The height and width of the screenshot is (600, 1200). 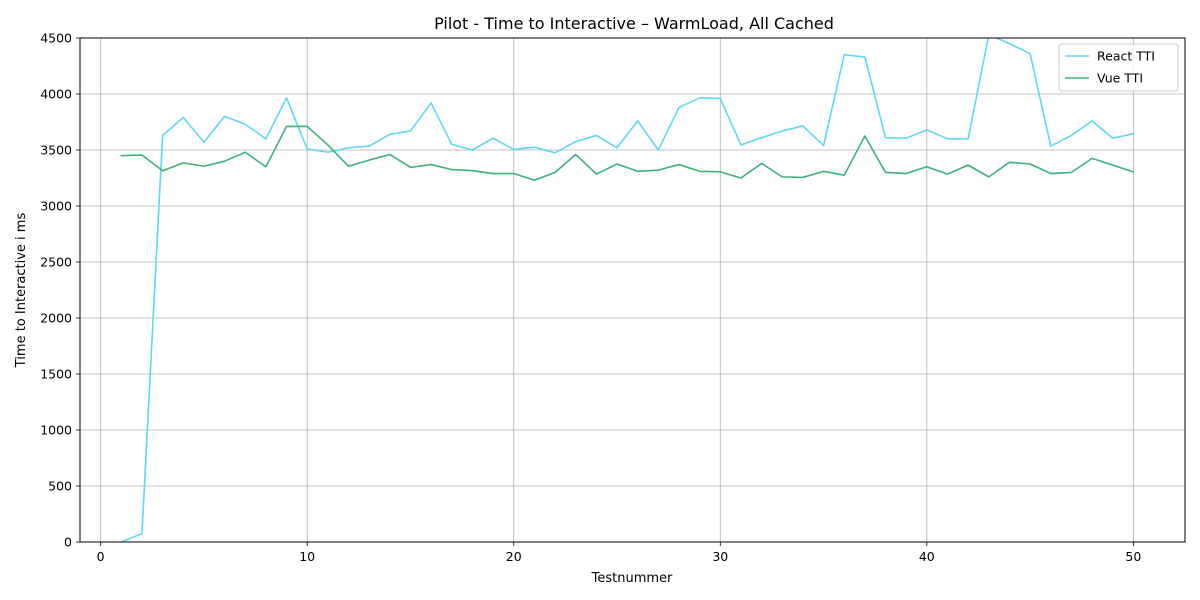 I want to click on legend-label: Vue TTI, so click(x=1120, y=78).